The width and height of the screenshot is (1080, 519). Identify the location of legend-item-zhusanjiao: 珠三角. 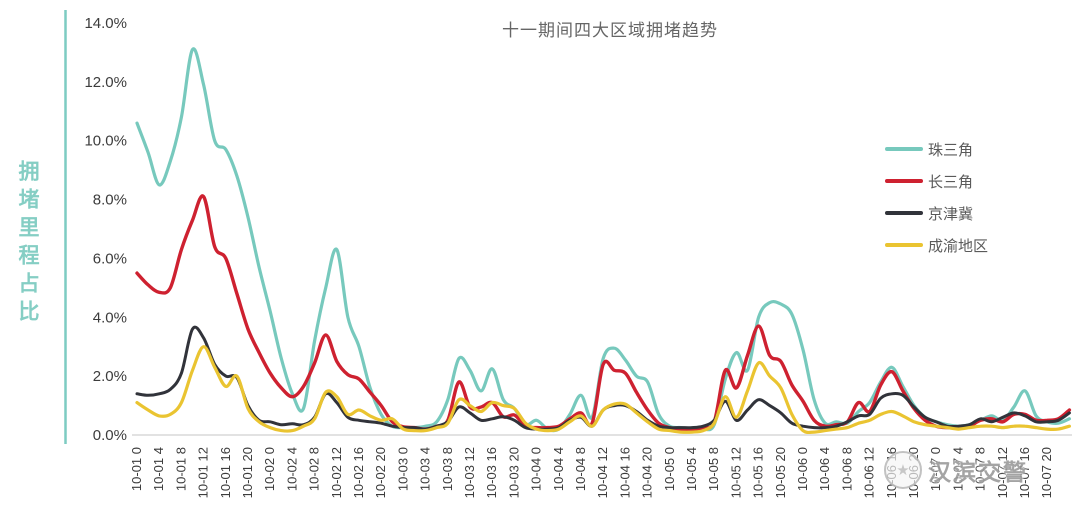
(936, 149).